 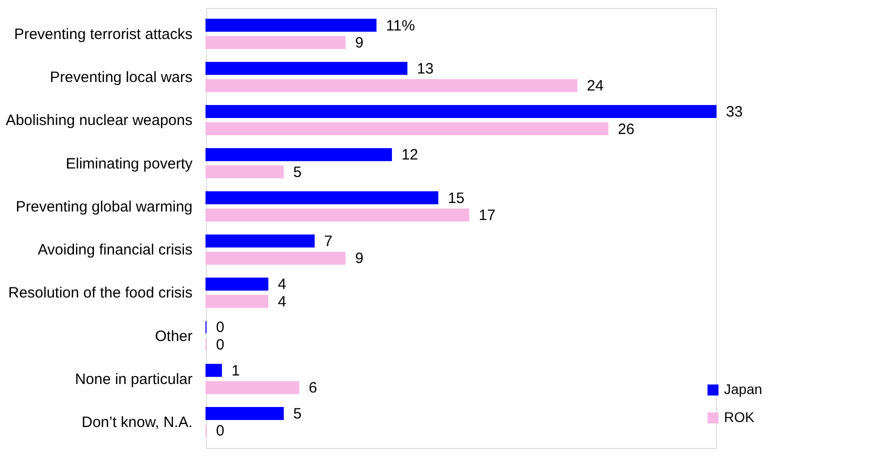 What do you see at coordinates (409, 155) in the screenshot?
I see `data-label: 12` at bounding box center [409, 155].